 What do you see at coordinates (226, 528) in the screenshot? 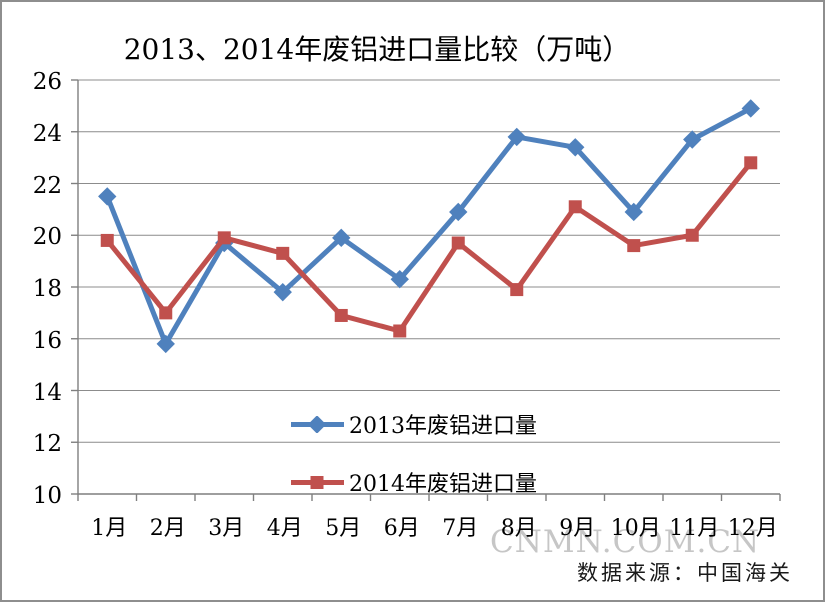
I see `x-tick-label: 3月` at bounding box center [226, 528].